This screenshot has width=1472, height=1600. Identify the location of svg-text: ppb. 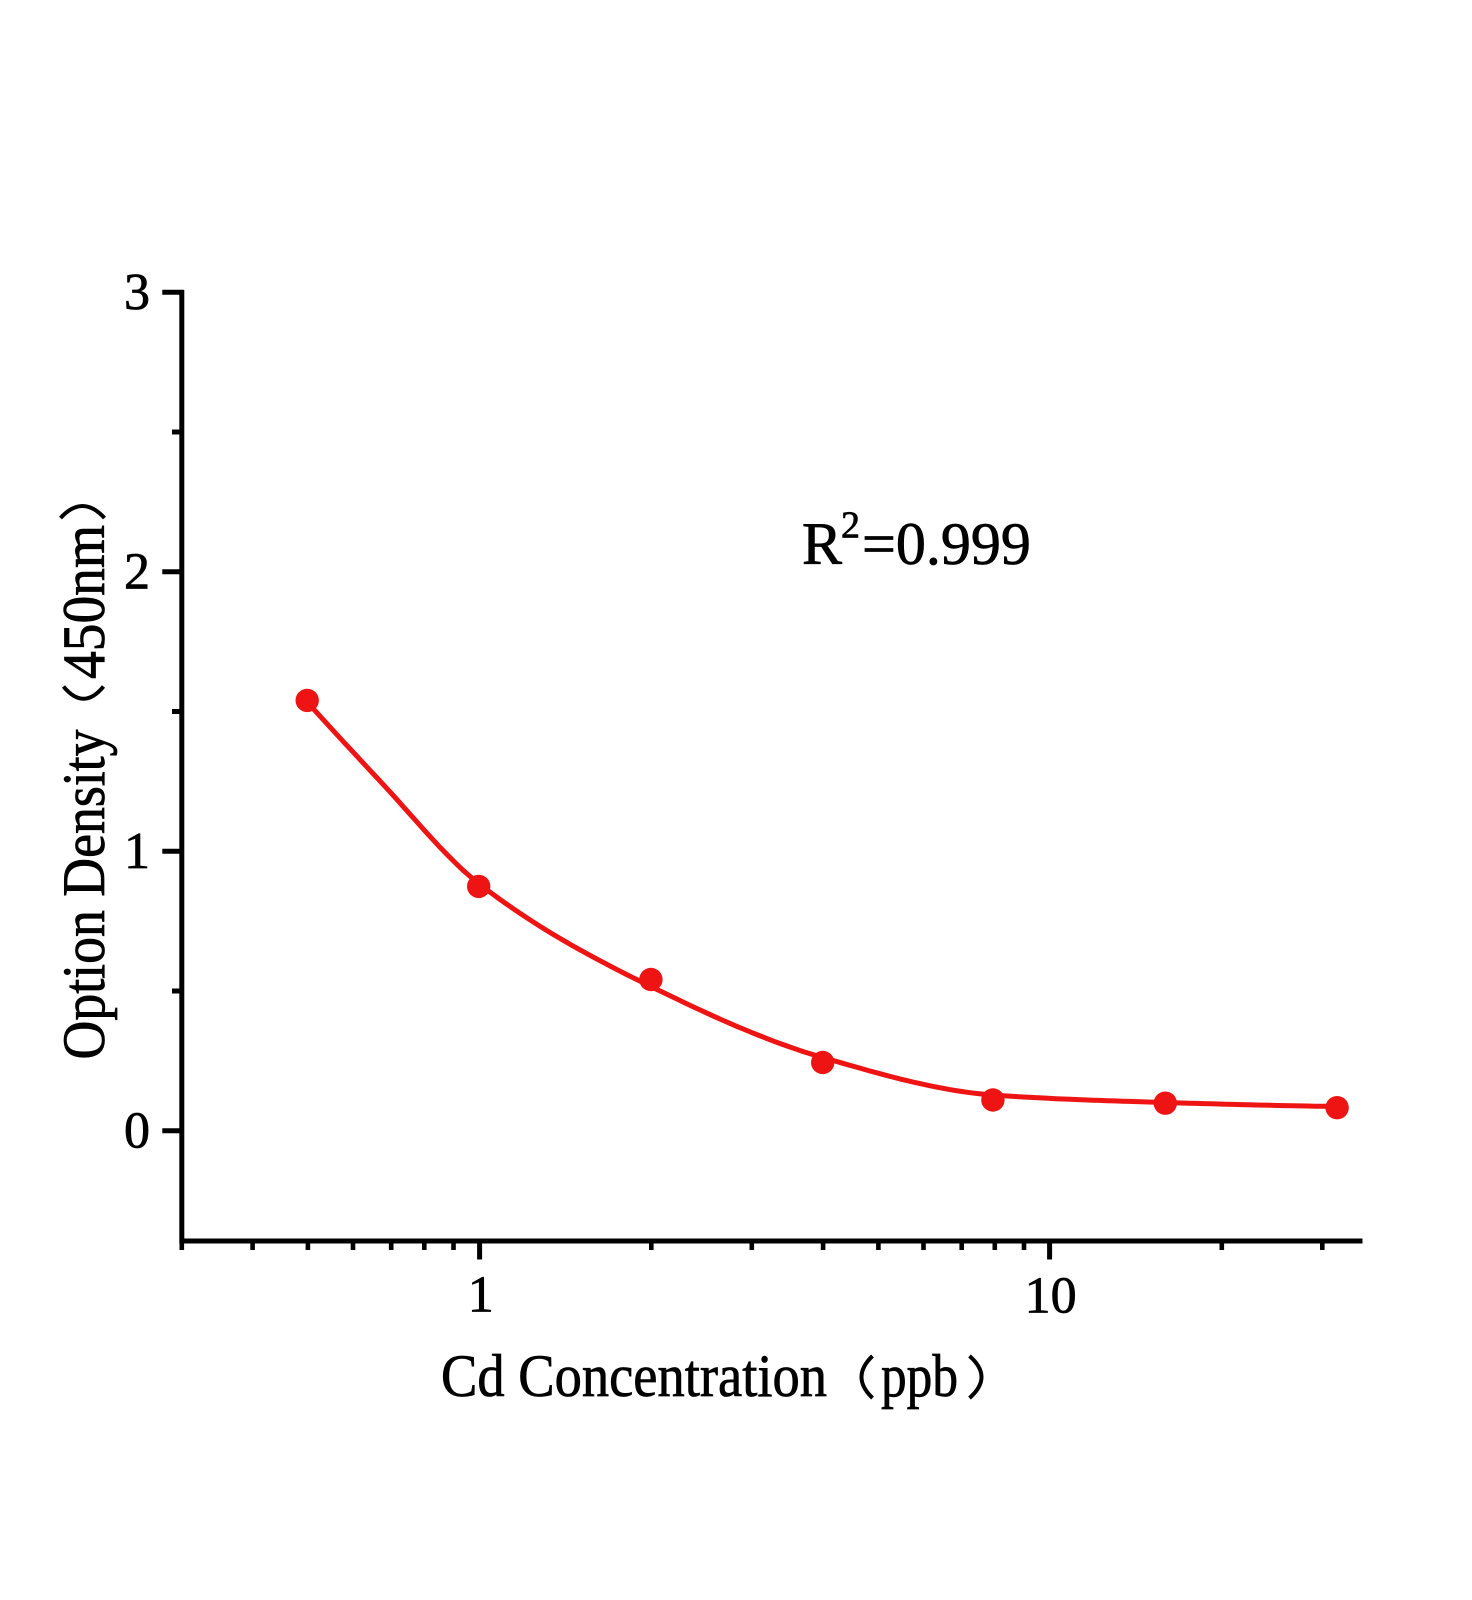
(919, 1376).